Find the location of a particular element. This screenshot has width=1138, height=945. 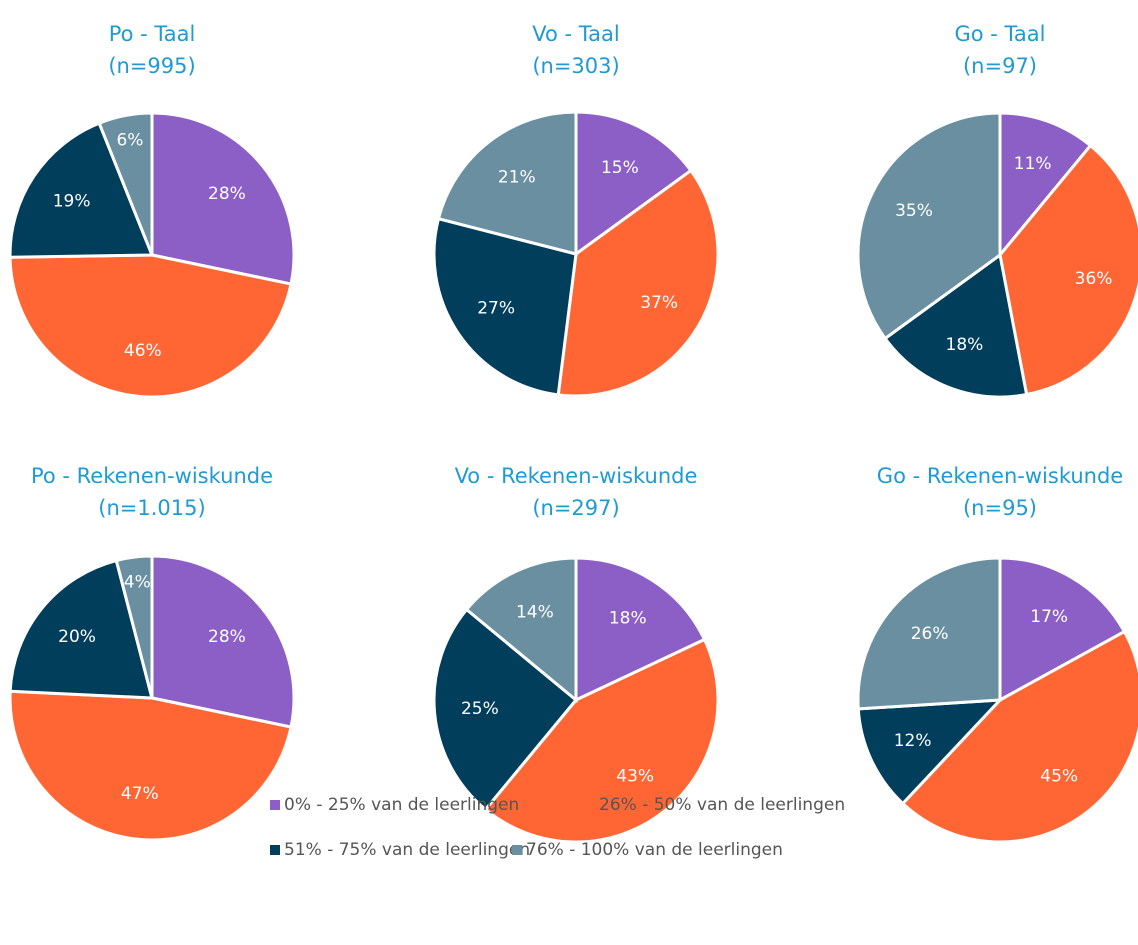

data-label: 20% is located at coordinates (77, 637).